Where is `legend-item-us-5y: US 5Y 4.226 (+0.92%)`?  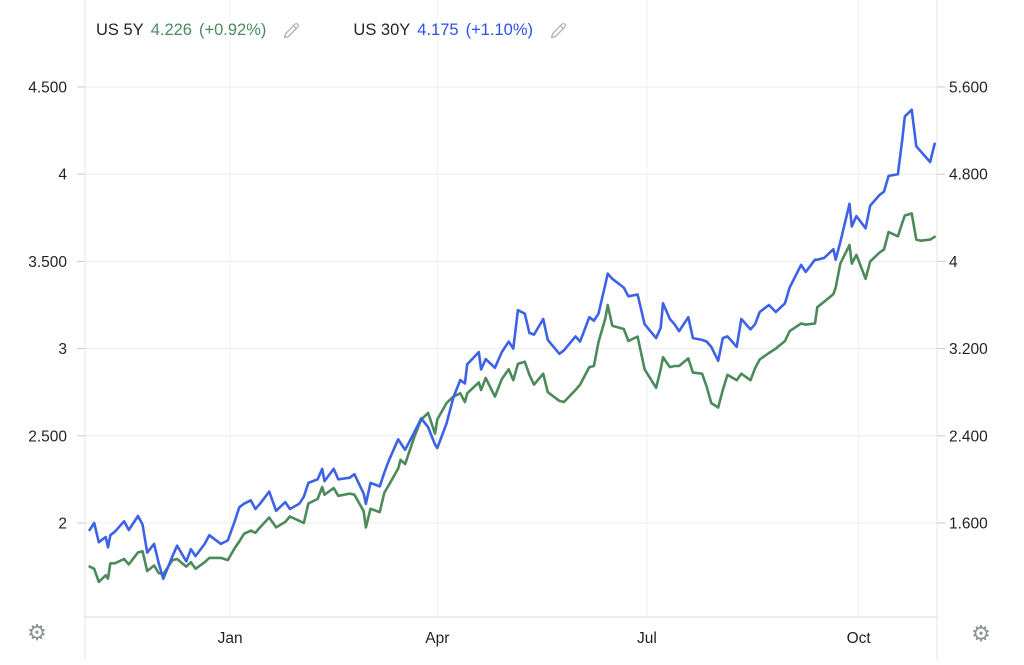 legend-item-us-5y: US 5Y 4.226 (+0.92%) is located at coordinates (198, 30).